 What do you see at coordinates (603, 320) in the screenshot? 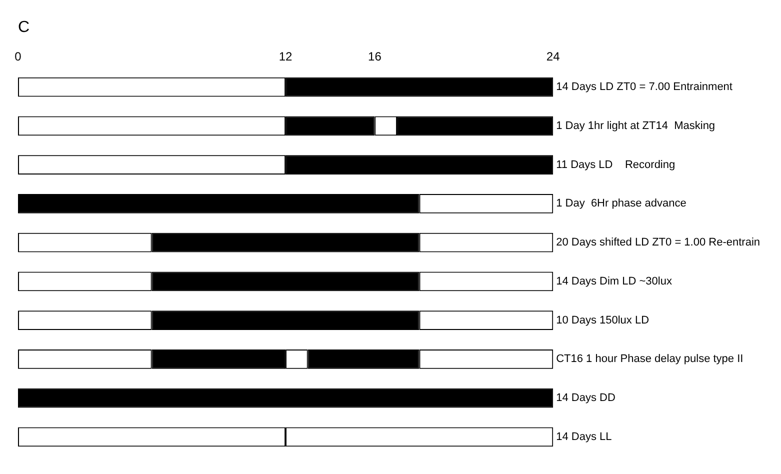
I see `y-tick-label: 10 Days 150lux LD` at bounding box center [603, 320].